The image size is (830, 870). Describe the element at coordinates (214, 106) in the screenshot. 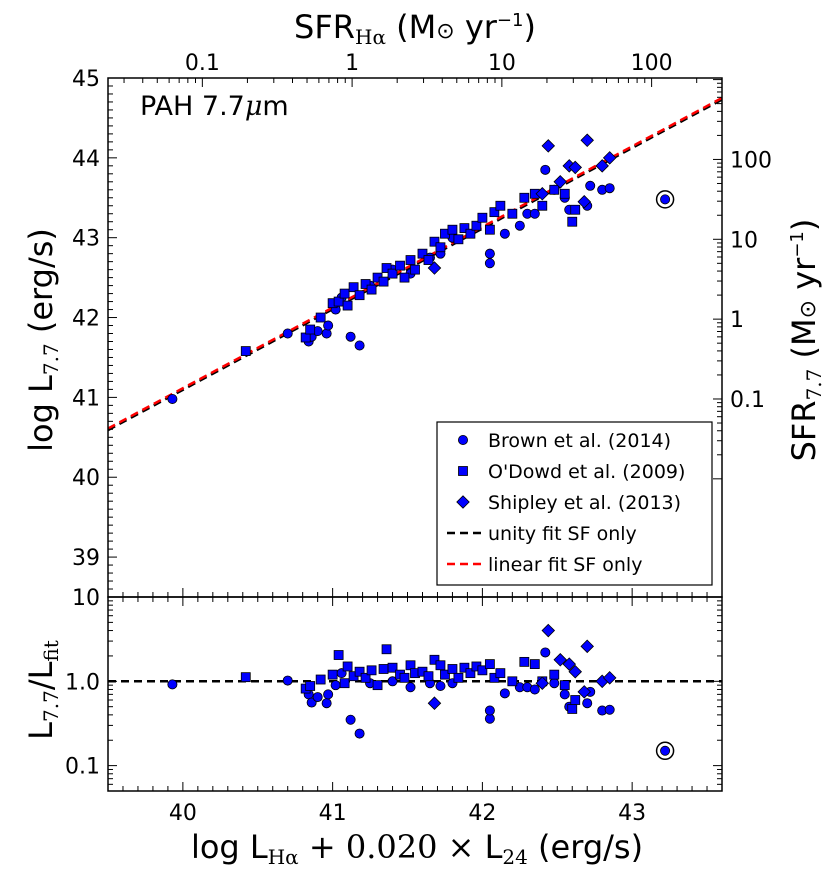

I see `pah-annotation: PAH 7.7μm` at that location.